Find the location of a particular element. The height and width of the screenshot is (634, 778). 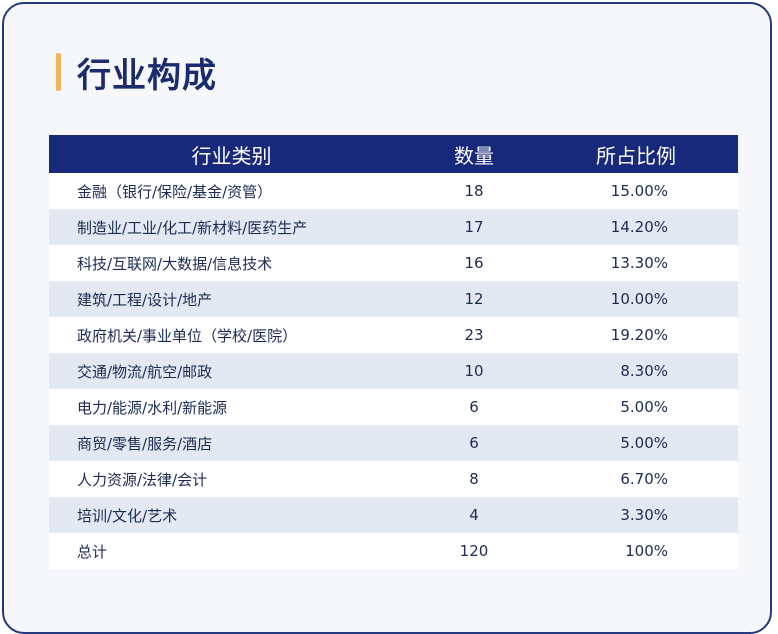

table-row: 人力资源/法律/会计 8 6.70% is located at coordinates (393, 479).